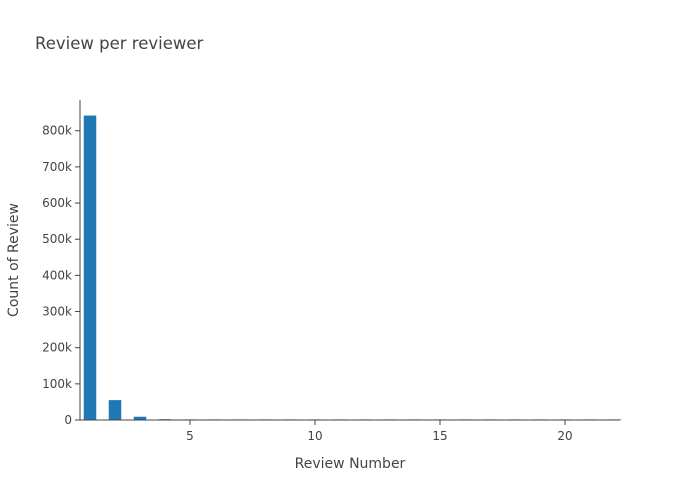  What do you see at coordinates (564, 436) in the screenshot?
I see `x-tick-label: 20` at bounding box center [564, 436].